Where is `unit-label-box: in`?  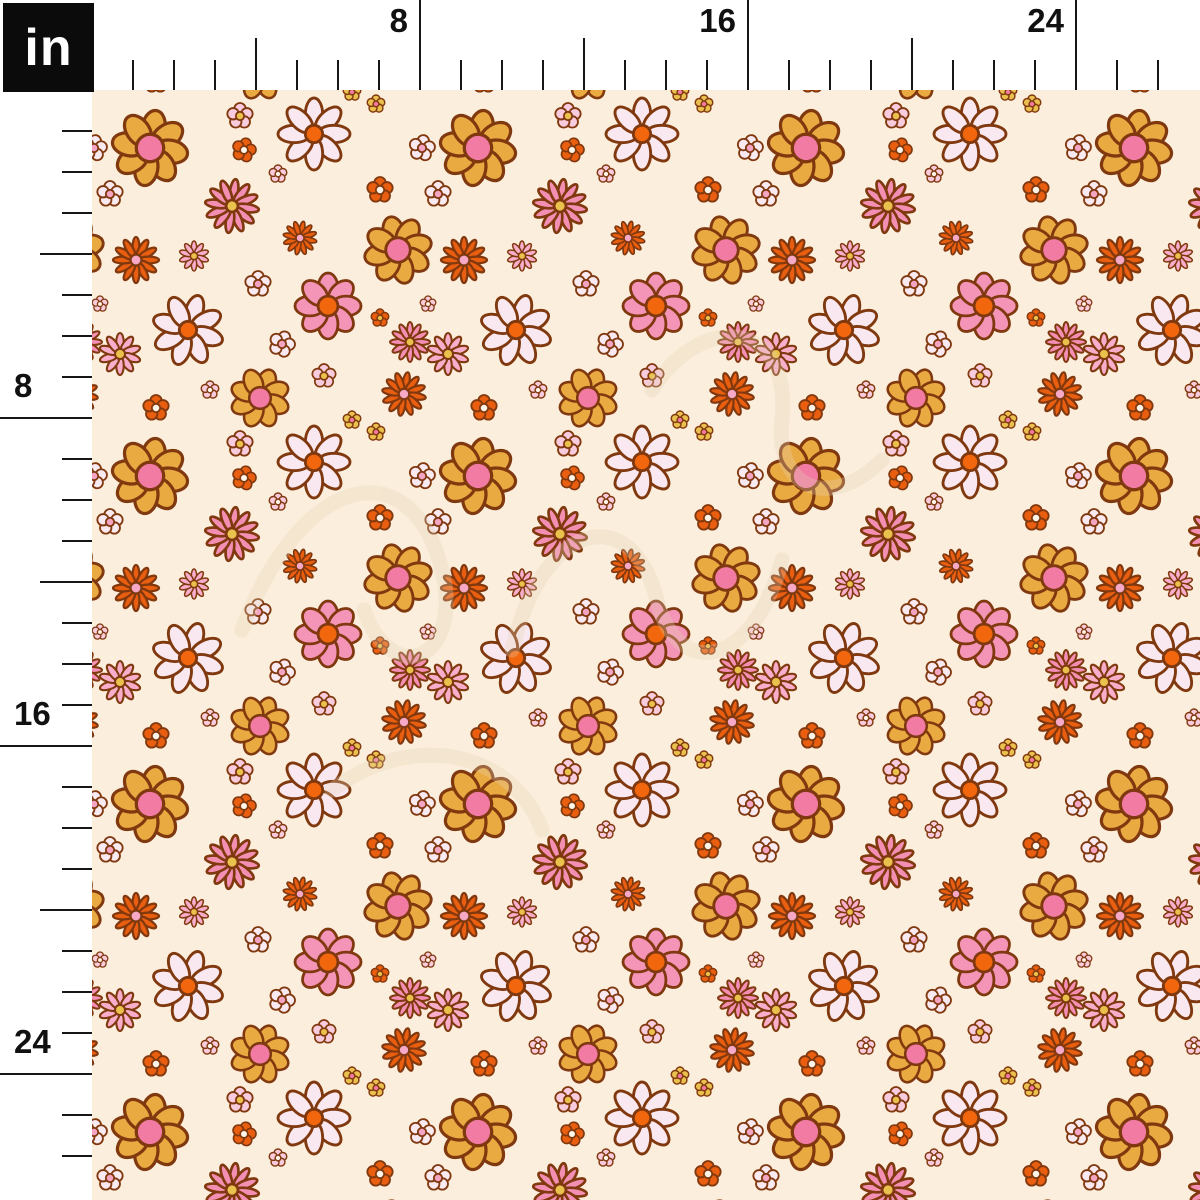 unit-label-box: in is located at coordinates (48, 47).